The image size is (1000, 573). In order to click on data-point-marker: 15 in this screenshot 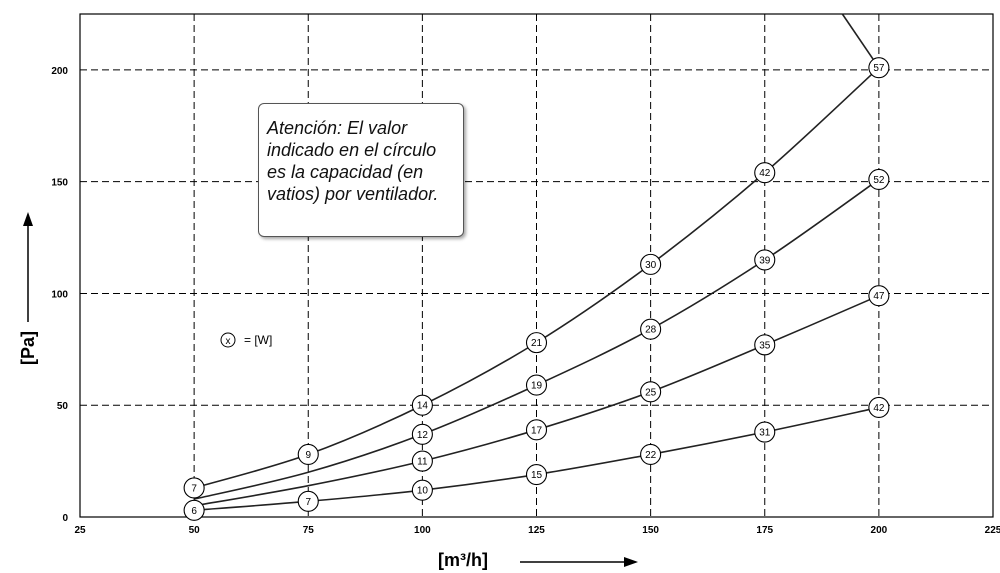, I will do `click(536, 474)`.